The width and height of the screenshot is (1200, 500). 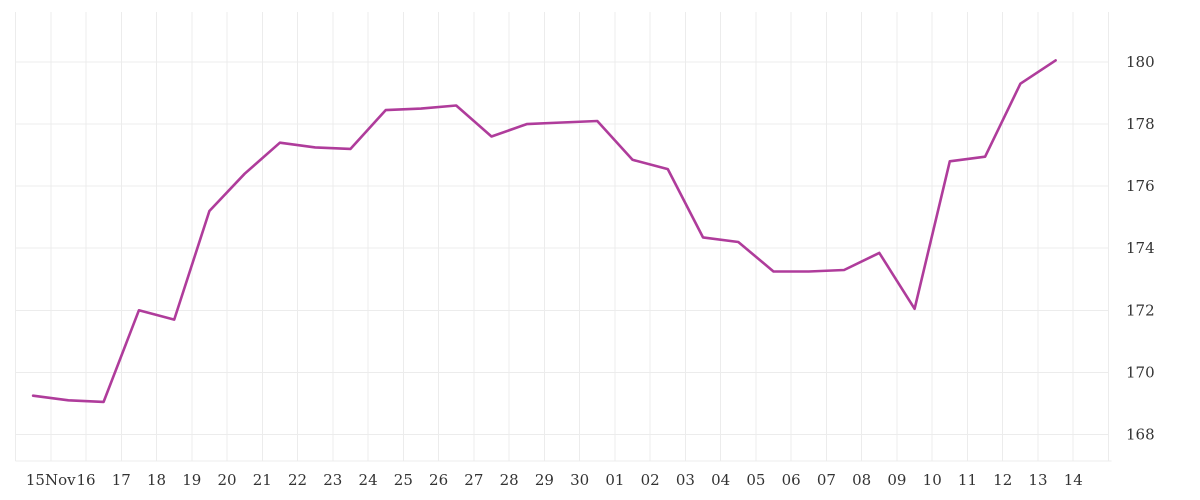 I want to click on x-axis-label: 01, so click(x=614, y=480).